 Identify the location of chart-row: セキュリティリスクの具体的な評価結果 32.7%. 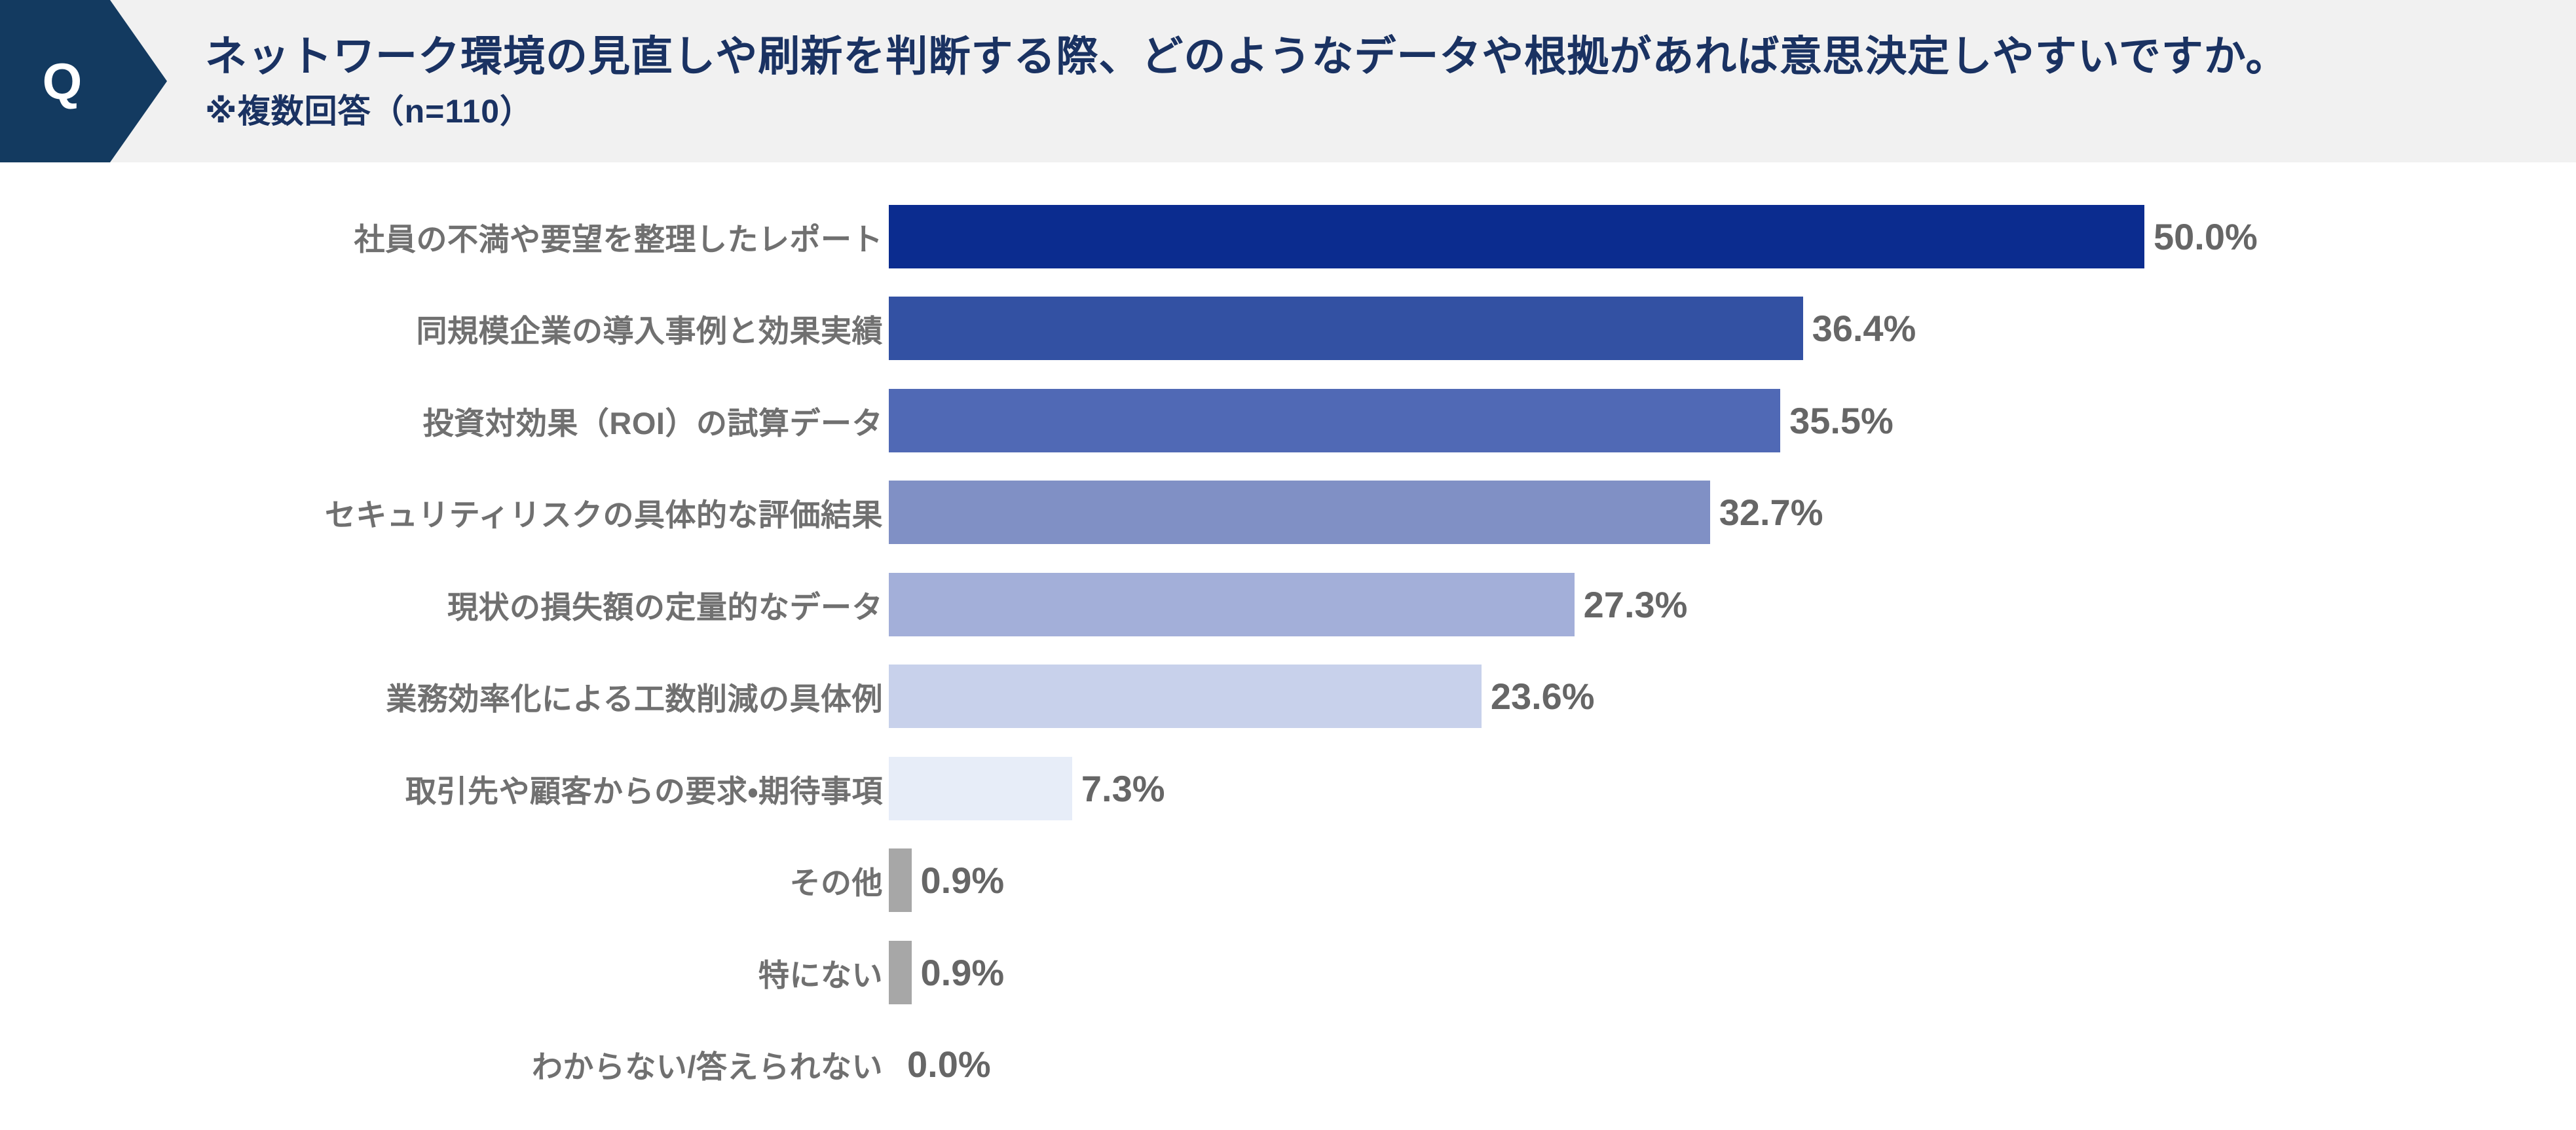
(1288, 513).